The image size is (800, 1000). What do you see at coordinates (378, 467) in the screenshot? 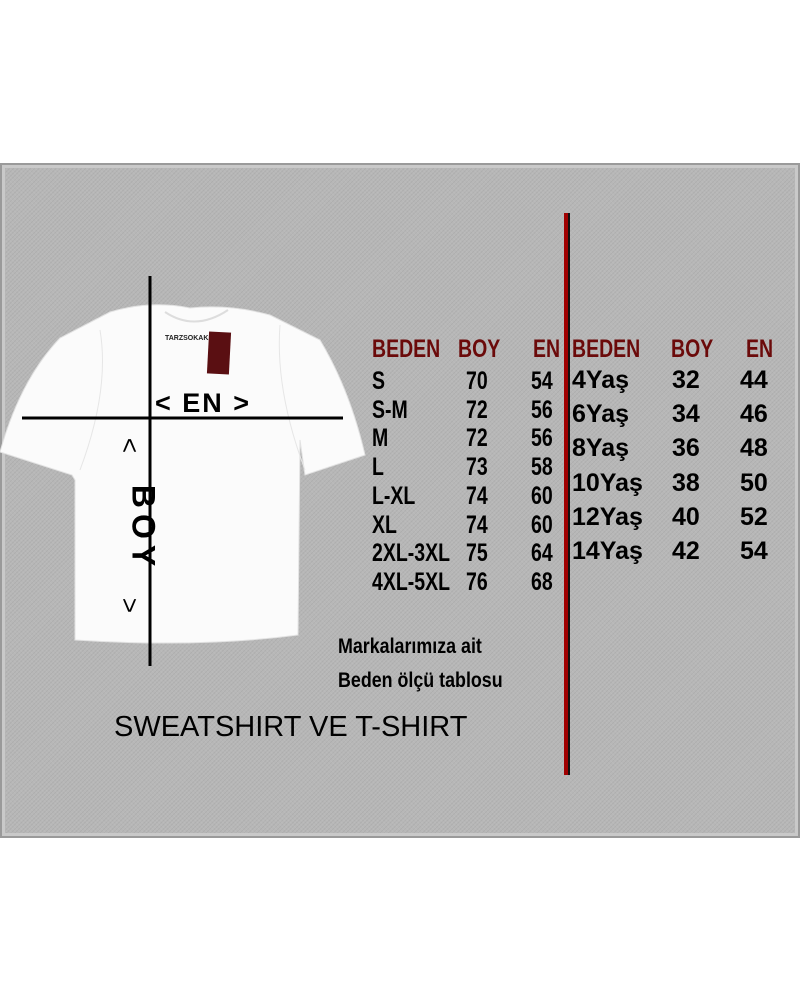
I see `adult-row-size: L` at bounding box center [378, 467].